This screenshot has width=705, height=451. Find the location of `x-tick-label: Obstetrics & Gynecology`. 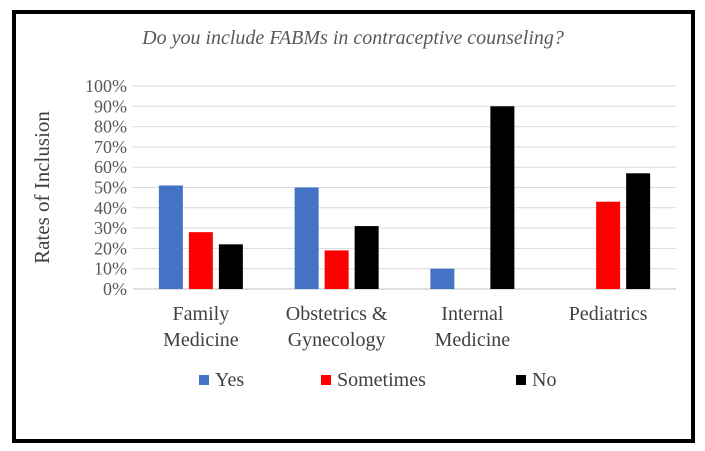

x-tick-label: Obstetrics & Gynecology is located at coordinates (337, 327).